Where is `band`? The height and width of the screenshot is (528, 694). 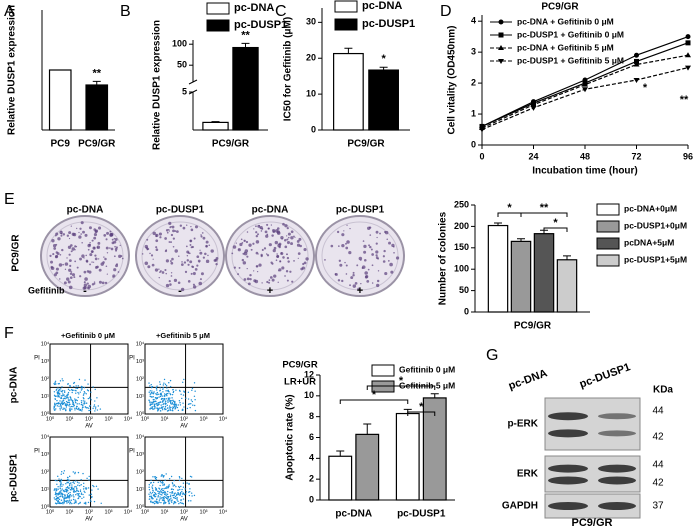 band is located at coordinates (617, 468).